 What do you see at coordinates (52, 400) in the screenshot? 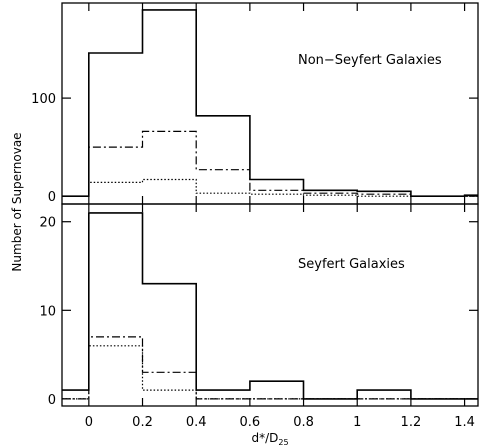
I see `y-tick-label-bottom: 0` at bounding box center [52, 400].